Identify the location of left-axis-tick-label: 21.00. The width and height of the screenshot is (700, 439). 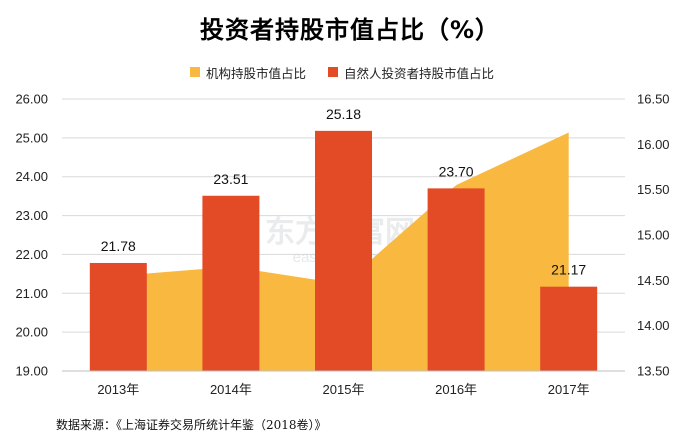
(31, 293).